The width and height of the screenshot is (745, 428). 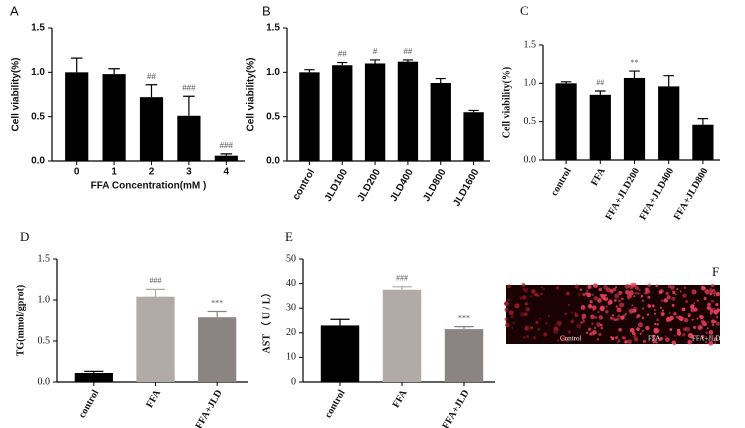 What do you see at coordinates (151, 76) in the screenshot?
I see `significance-label: ##` at bounding box center [151, 76].